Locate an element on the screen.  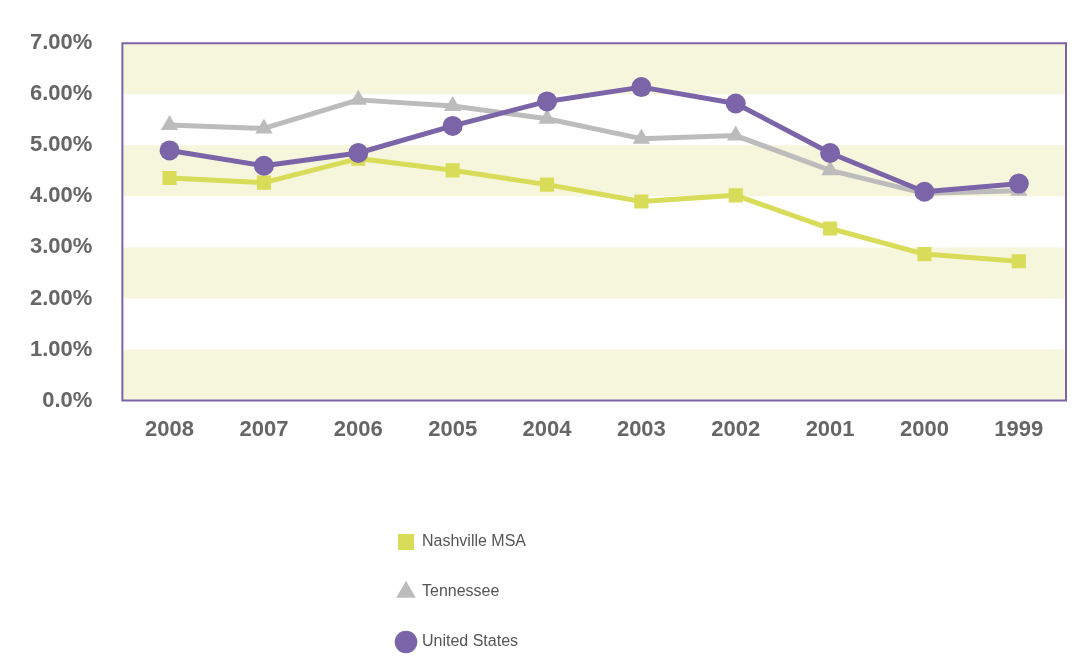
y-tick-label: 3.00% is located at coordinates (61, 246).